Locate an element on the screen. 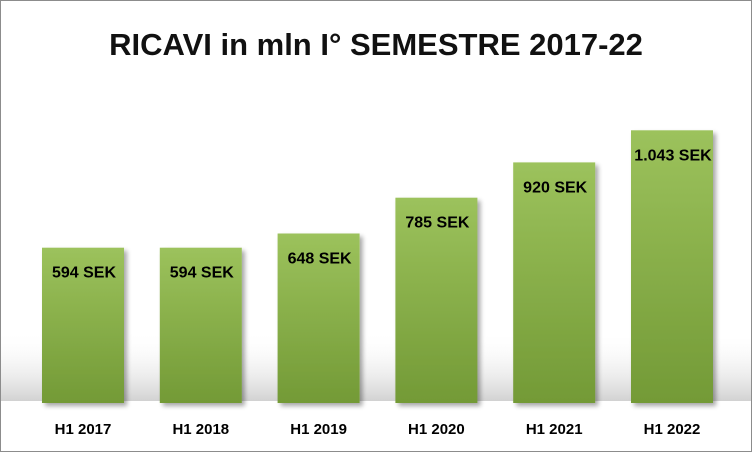  category-label: H1 2019 is located at coordinates (318, 429).